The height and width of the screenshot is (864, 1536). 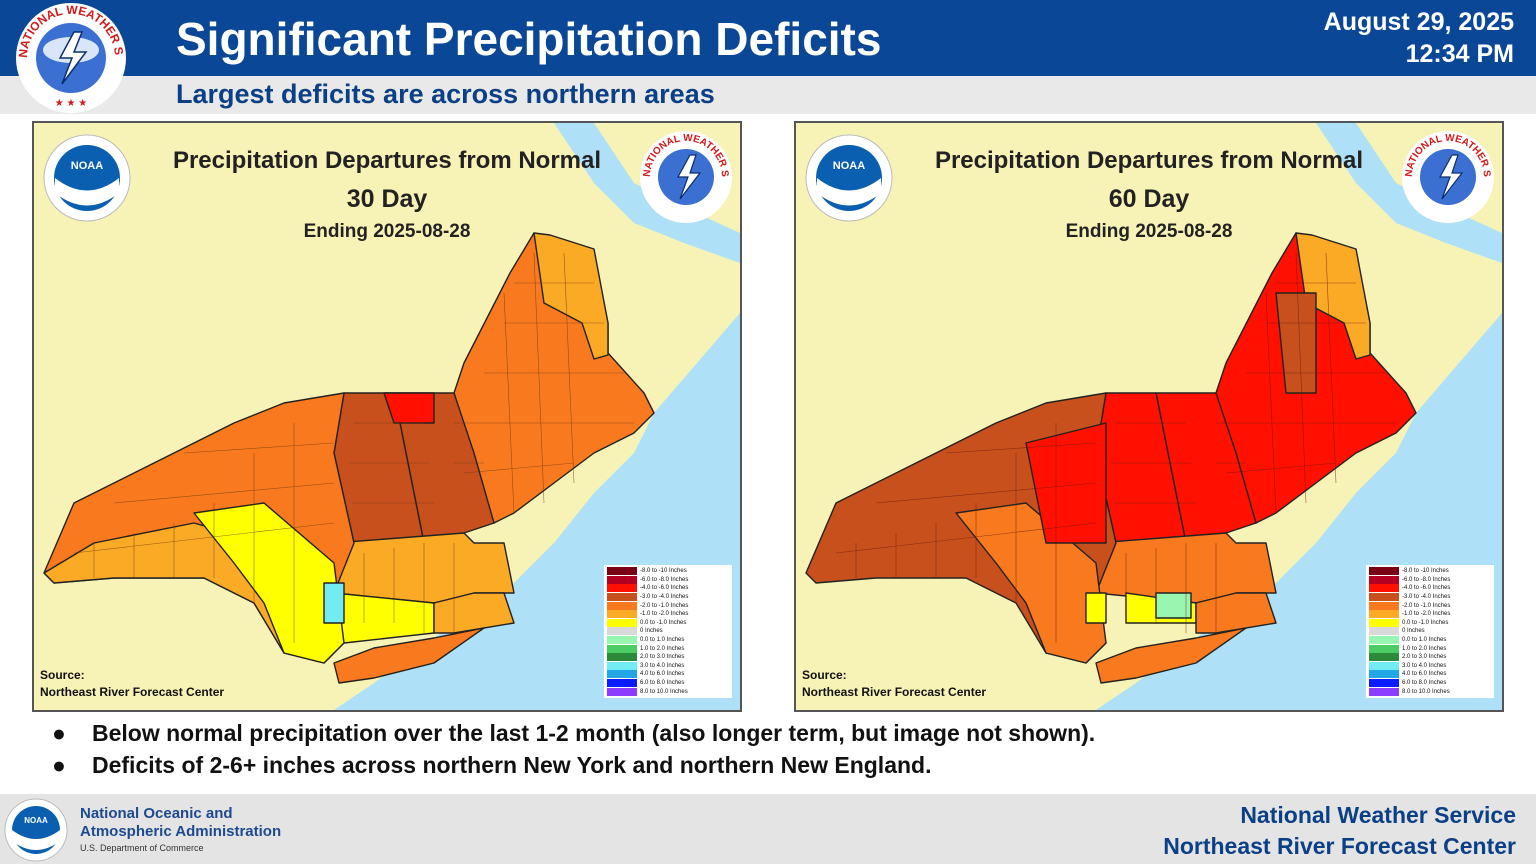 What do you see at coordinates (1430, 614) in the screenshot?
I see `legend-entry: -1.0 to -2.0 Inches` at bounding box center [1430, 614].